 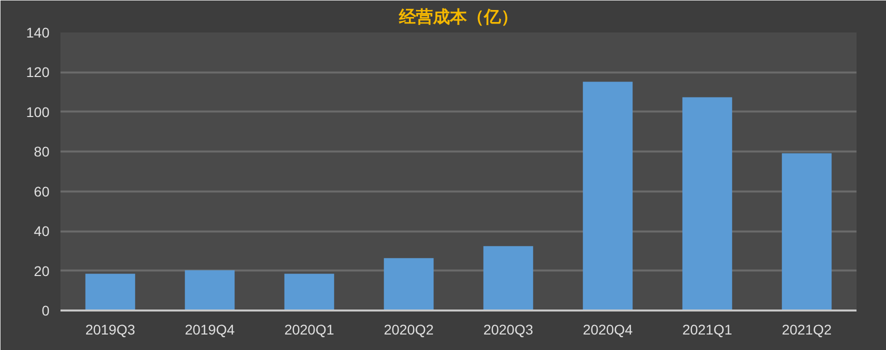 What do you see at coordinates (38, 112) in the screenshot?
I see `y-tick-label: 100` at bounding box center [38, 112].